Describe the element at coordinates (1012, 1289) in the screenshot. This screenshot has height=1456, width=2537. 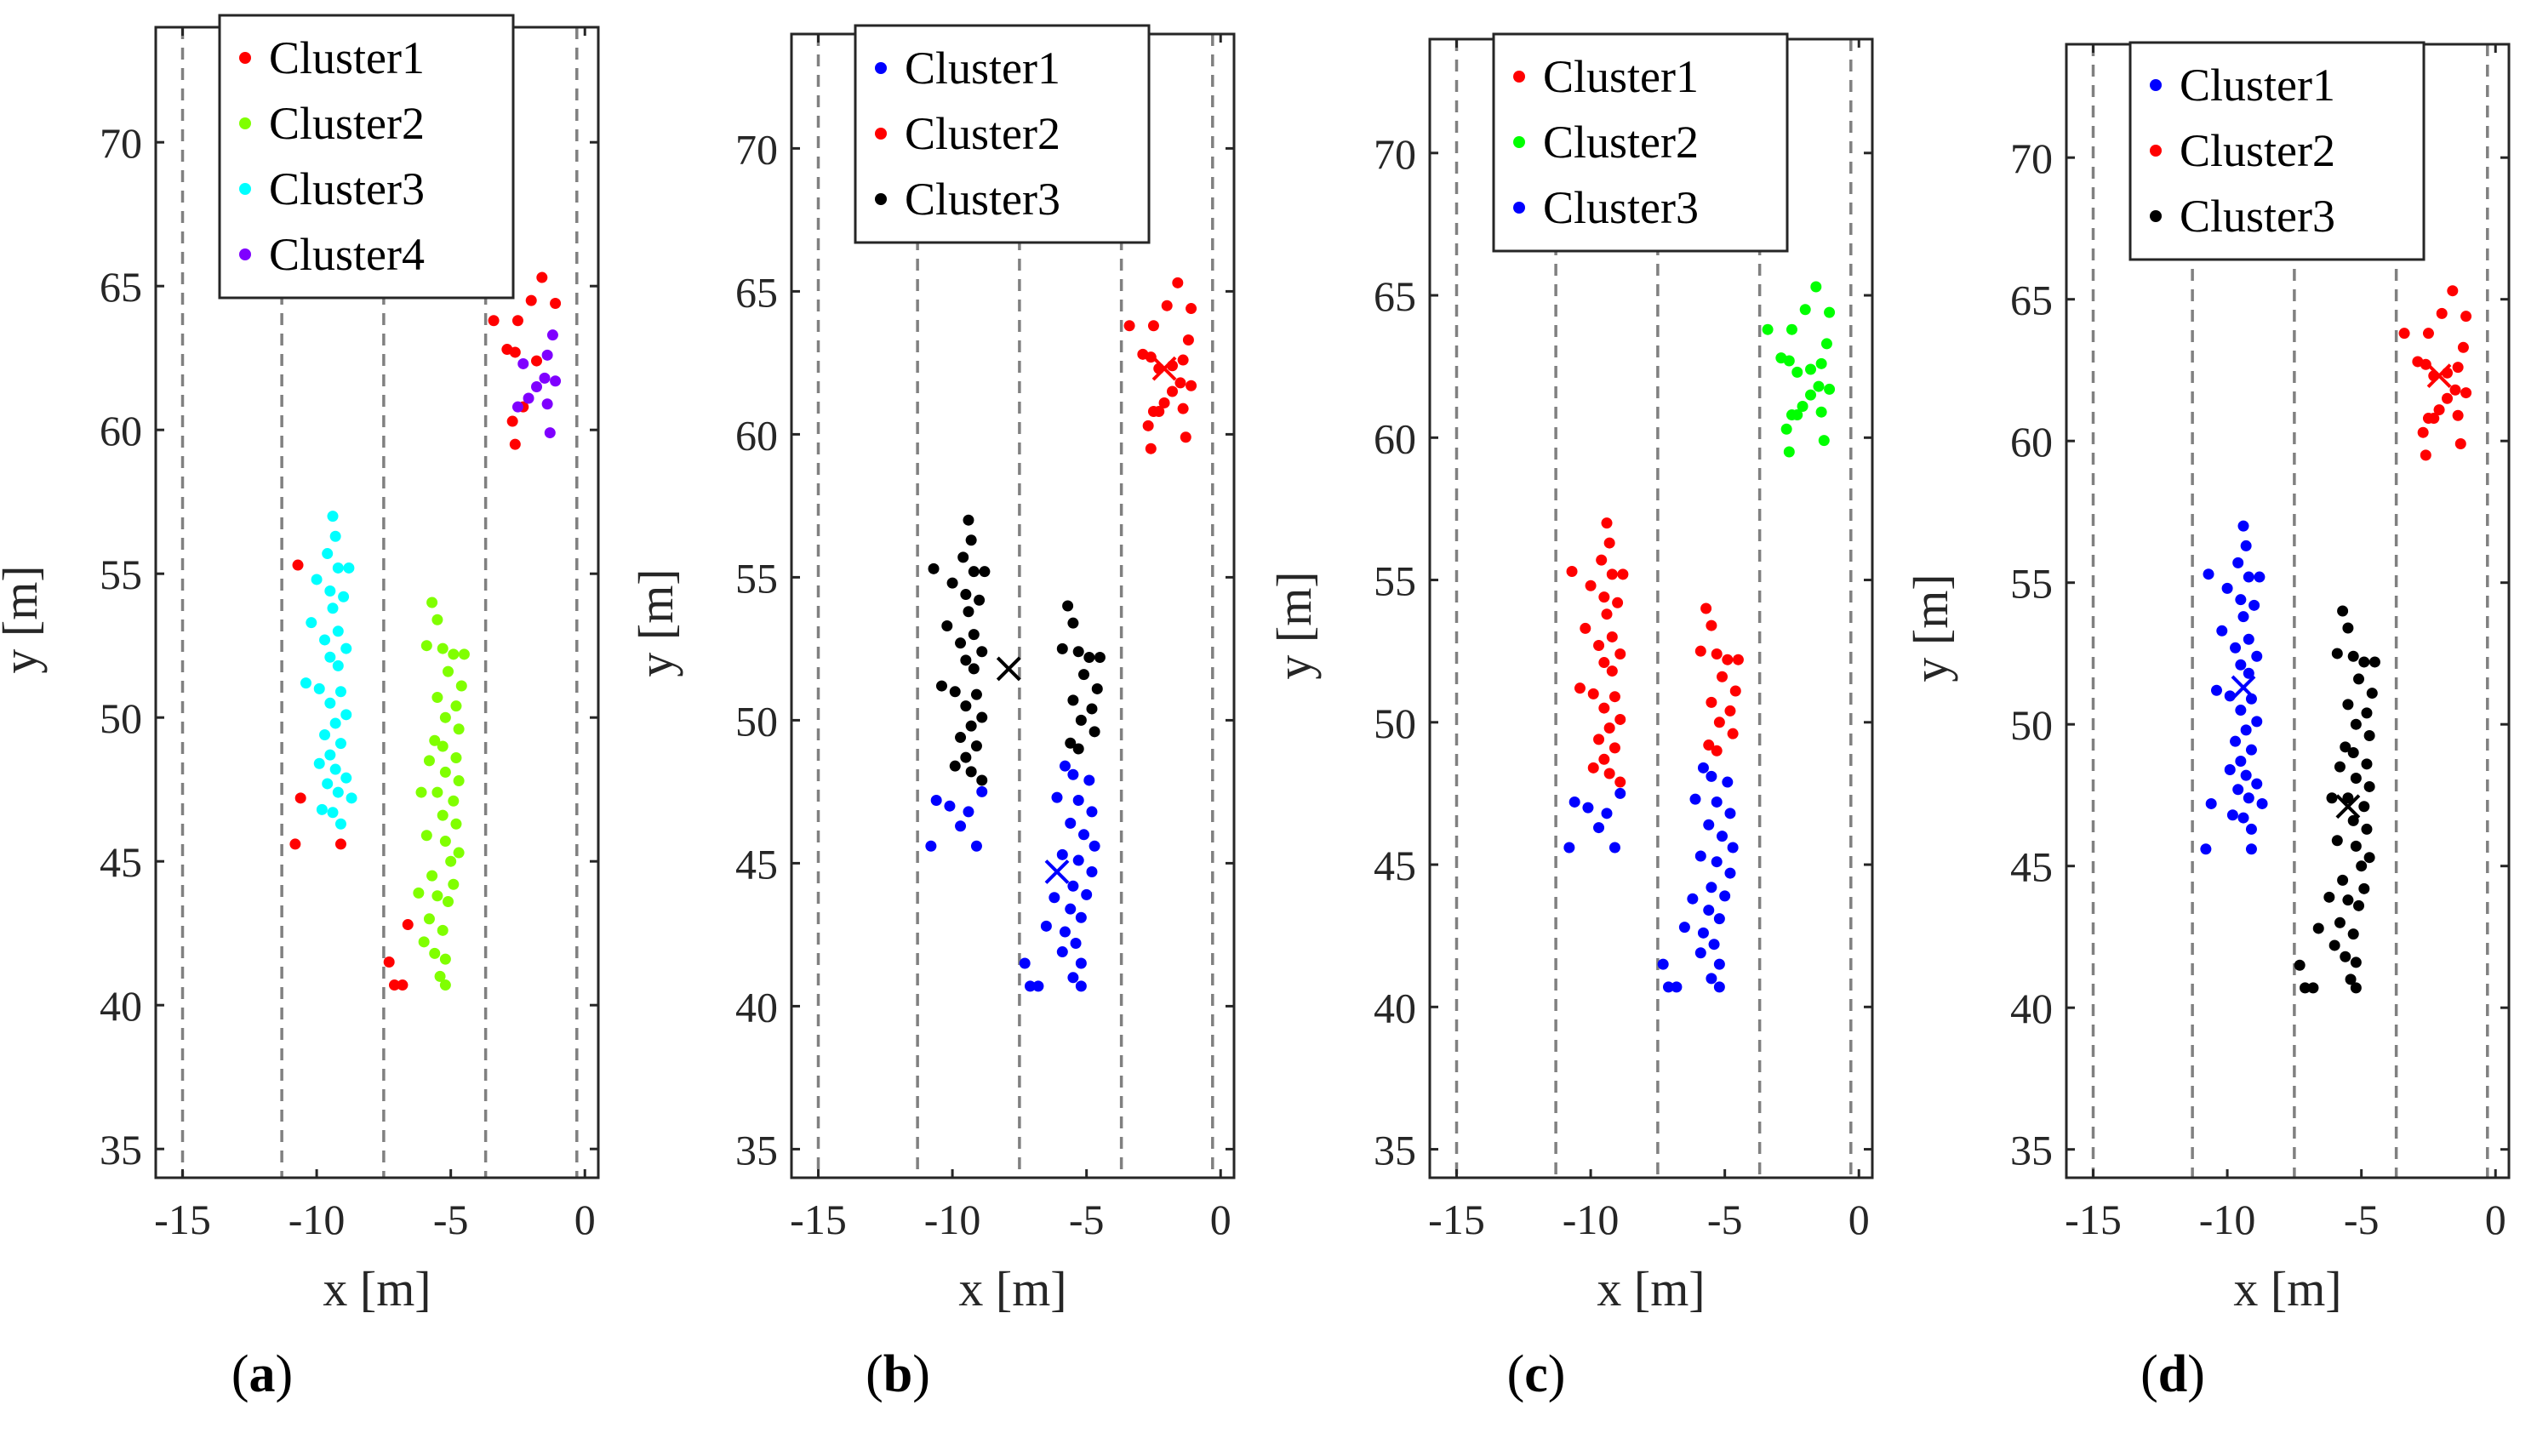
I see `x-axis-label: x [m]` at that location.